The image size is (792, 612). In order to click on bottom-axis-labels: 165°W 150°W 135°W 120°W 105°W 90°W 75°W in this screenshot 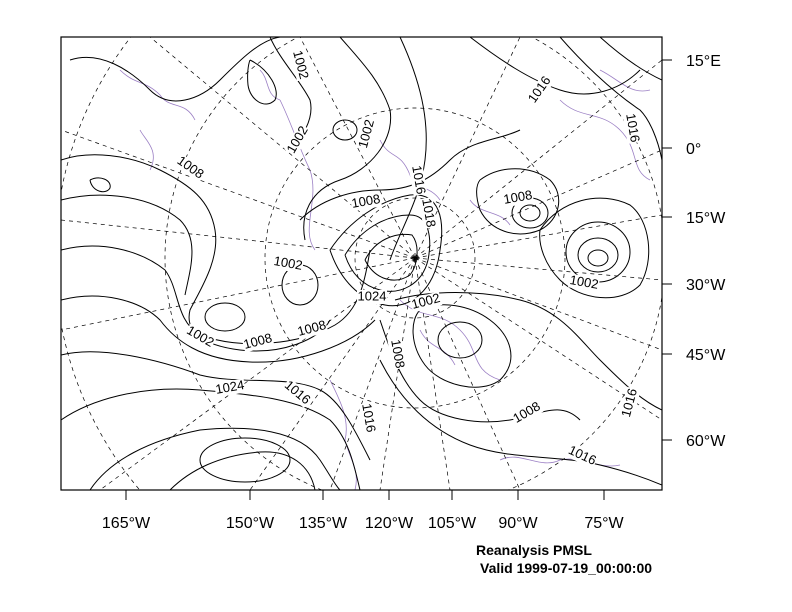, I will do `click(363, 523)`.